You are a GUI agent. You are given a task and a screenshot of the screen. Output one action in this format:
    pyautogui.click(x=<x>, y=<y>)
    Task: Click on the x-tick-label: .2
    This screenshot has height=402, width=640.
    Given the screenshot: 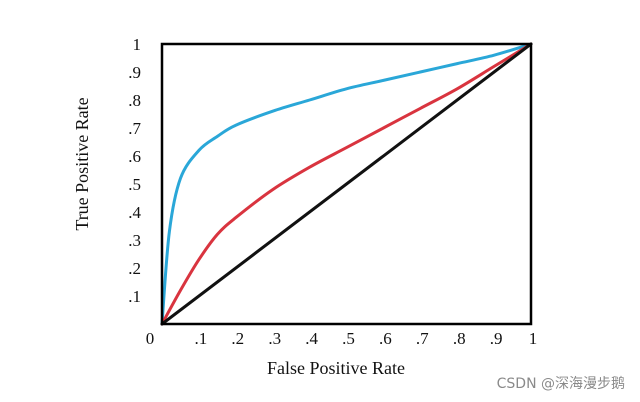 What is the action you would take?
    pyautogui.click(x=237, y=338)
    